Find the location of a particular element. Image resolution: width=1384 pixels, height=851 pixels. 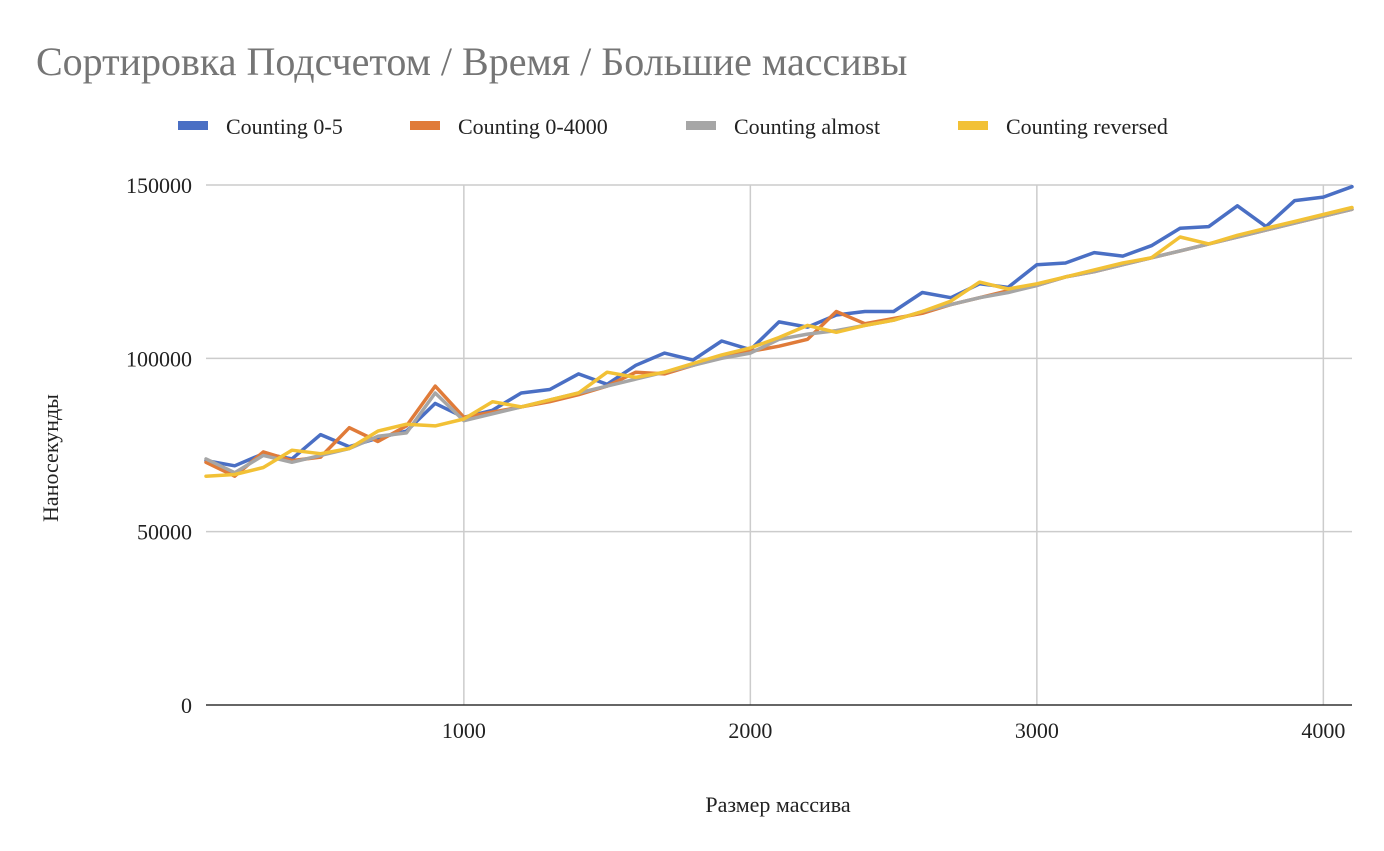

legend-label: Counting 0-4000 is located at coordinates (533, 126).